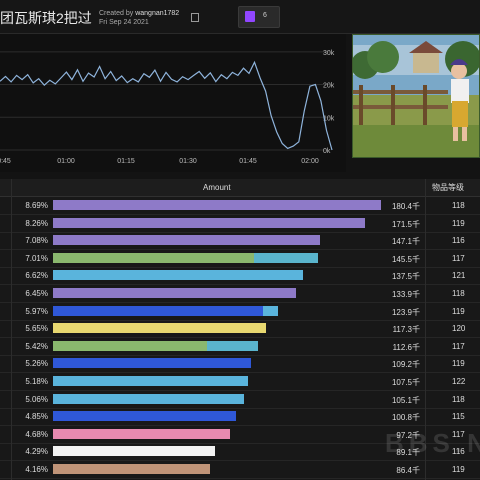 The width and height of the screenshot is (480, 480). Describe the element at coordinates (157, 13) in the screenshot. I see `creator-link: wangnan1782` at that location.